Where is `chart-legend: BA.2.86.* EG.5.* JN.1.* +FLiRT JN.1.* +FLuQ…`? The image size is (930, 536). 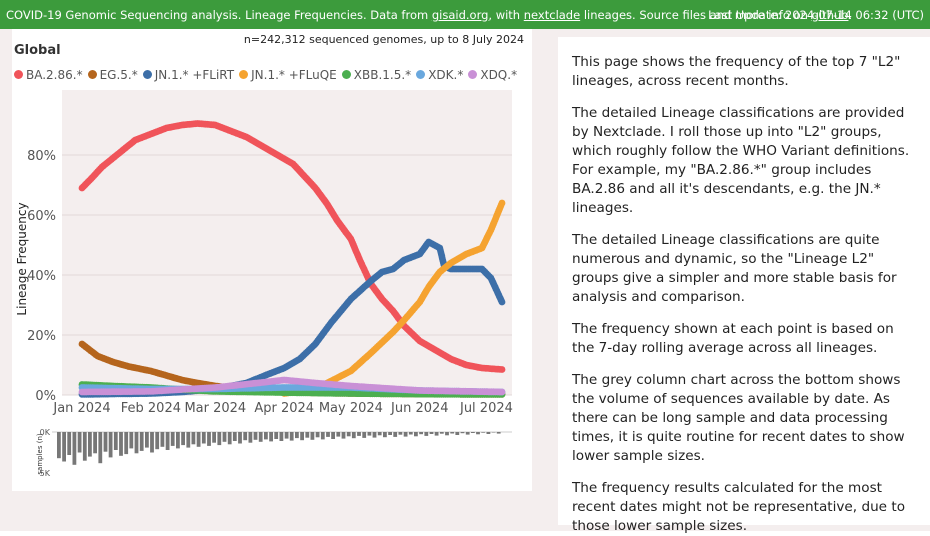
chart-legend: BA.2.86.* EG.5.* JN.1.* +FLiRT JN.1.* +FLuQ… is located at coordinates (268, 75).